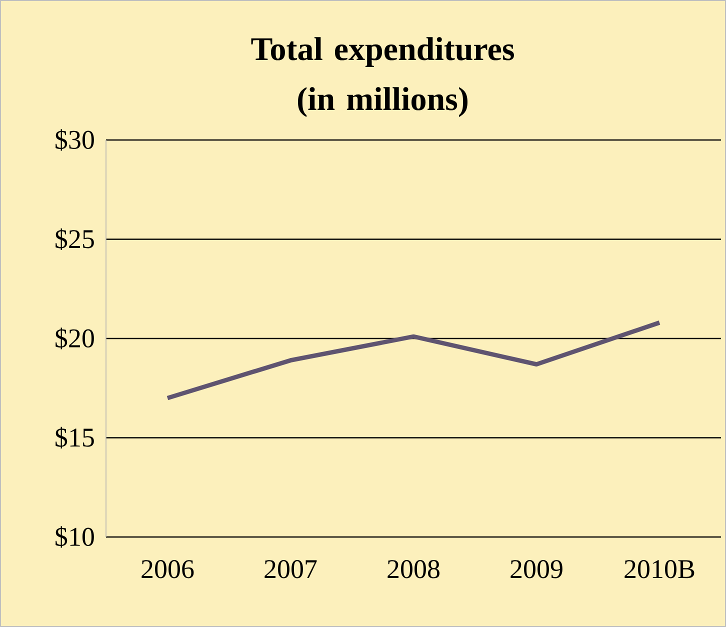 The width and height of the screenshot is (726, 627). What do you see at coordinates (168, 569) in the screenshot?
I see `x-tick-label: 2006` at bounding box center [168, 569].